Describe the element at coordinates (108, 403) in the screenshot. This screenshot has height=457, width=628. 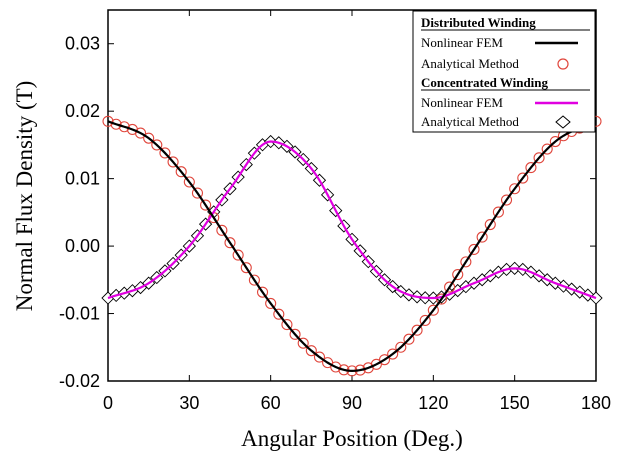
I see `x-tick-label: 0` at that location.